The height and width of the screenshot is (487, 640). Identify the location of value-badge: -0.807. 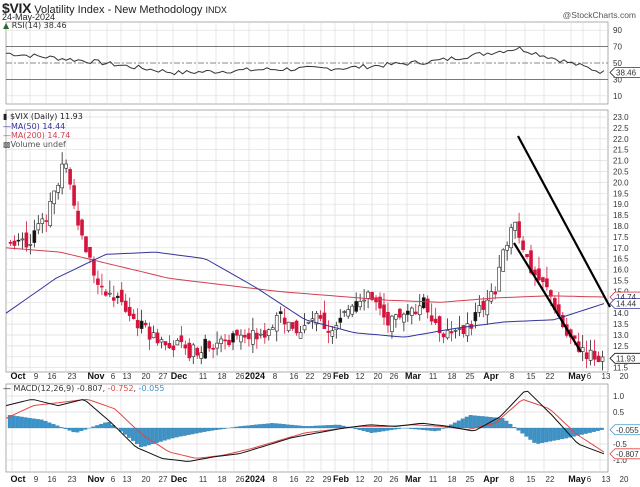
(624, 454).